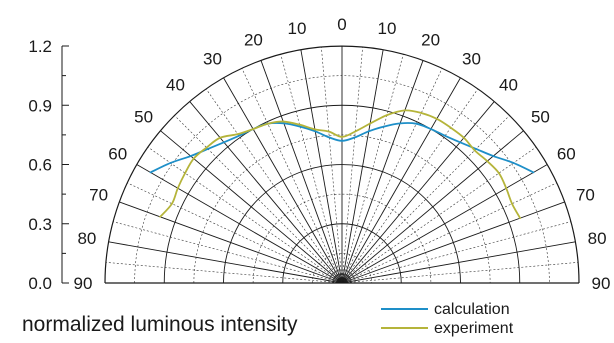  Describe the element at coordinates (474, 328) in the screenshot. I see `legend-label-experiment: experiment` at that location.